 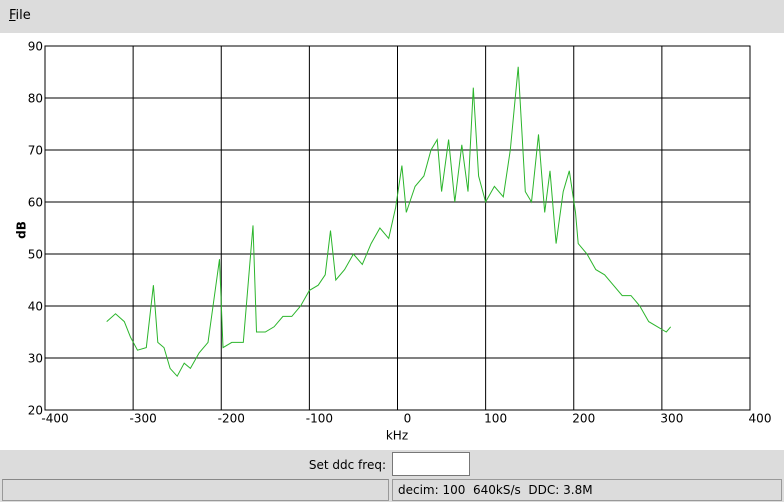 I want to click on ddc-input, so click(x=431, y=464).